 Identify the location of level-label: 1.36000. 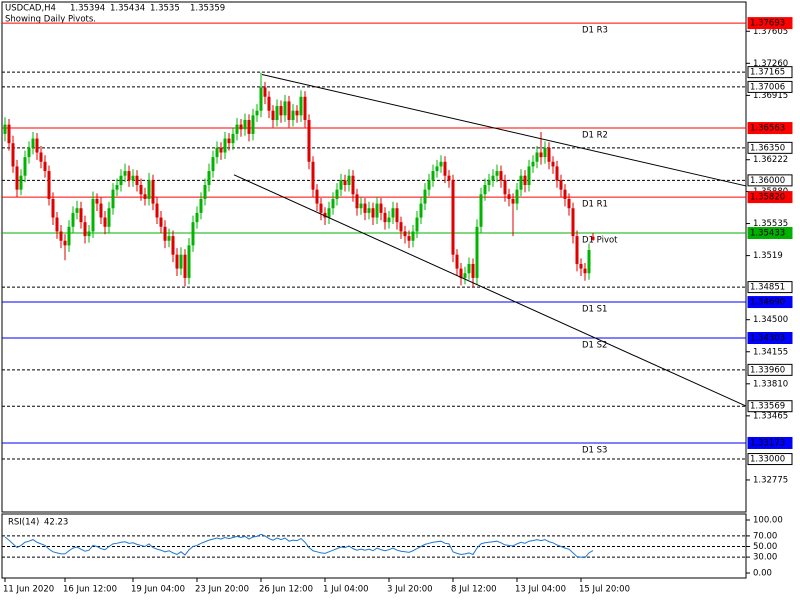
(767, 181).